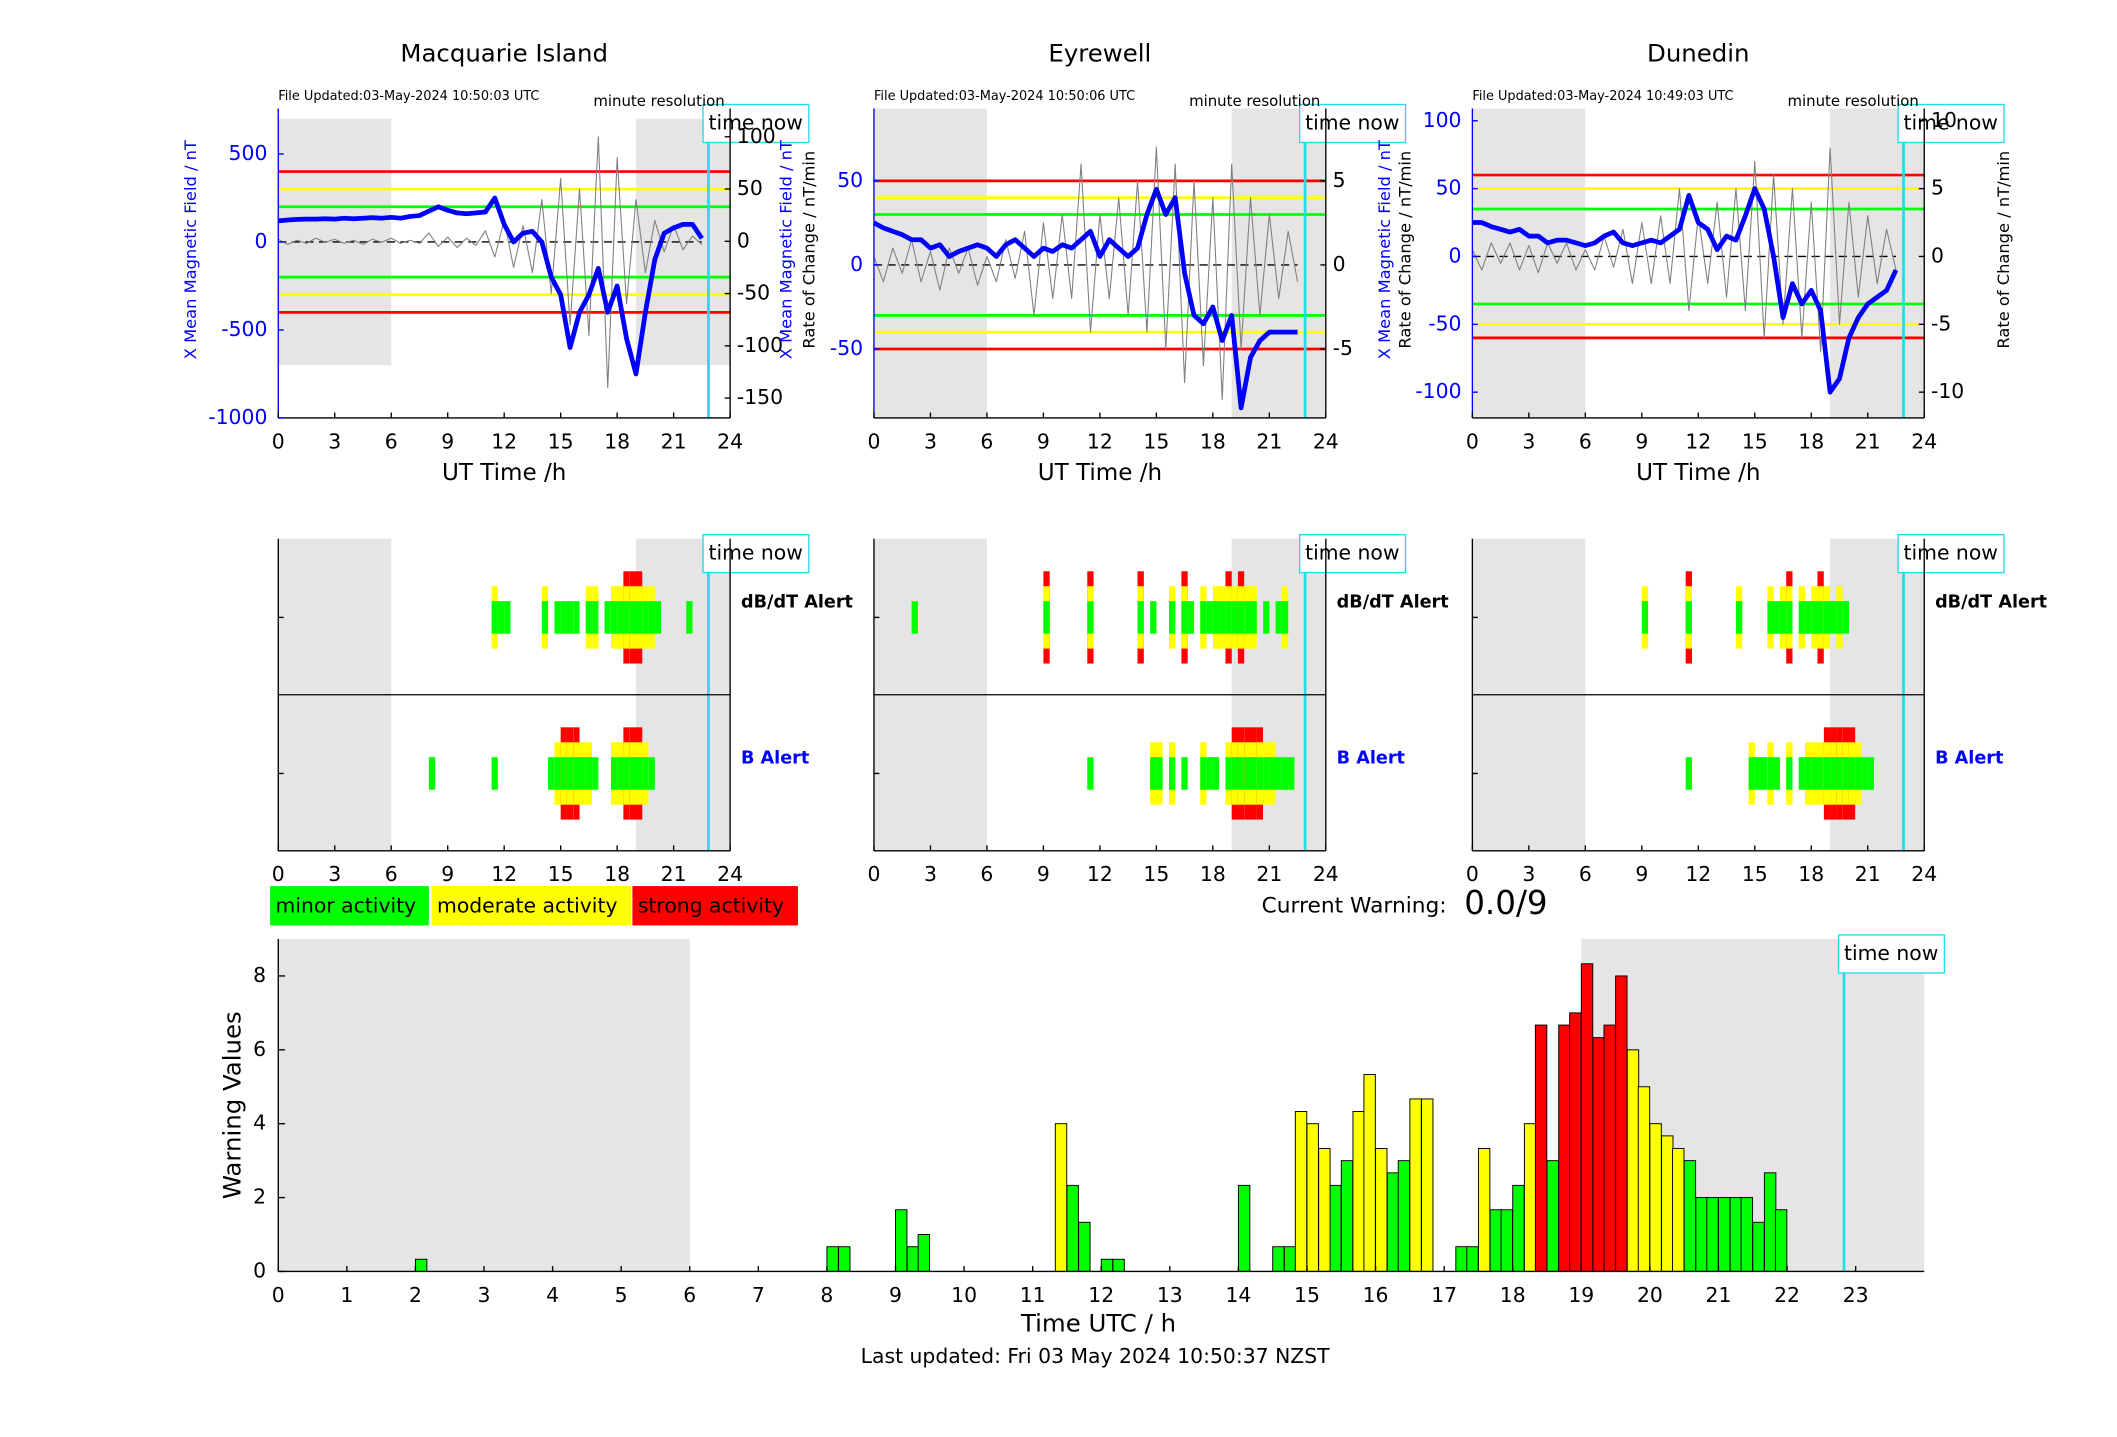  I want to click on y-tick-label: -500, so click(244, 329).